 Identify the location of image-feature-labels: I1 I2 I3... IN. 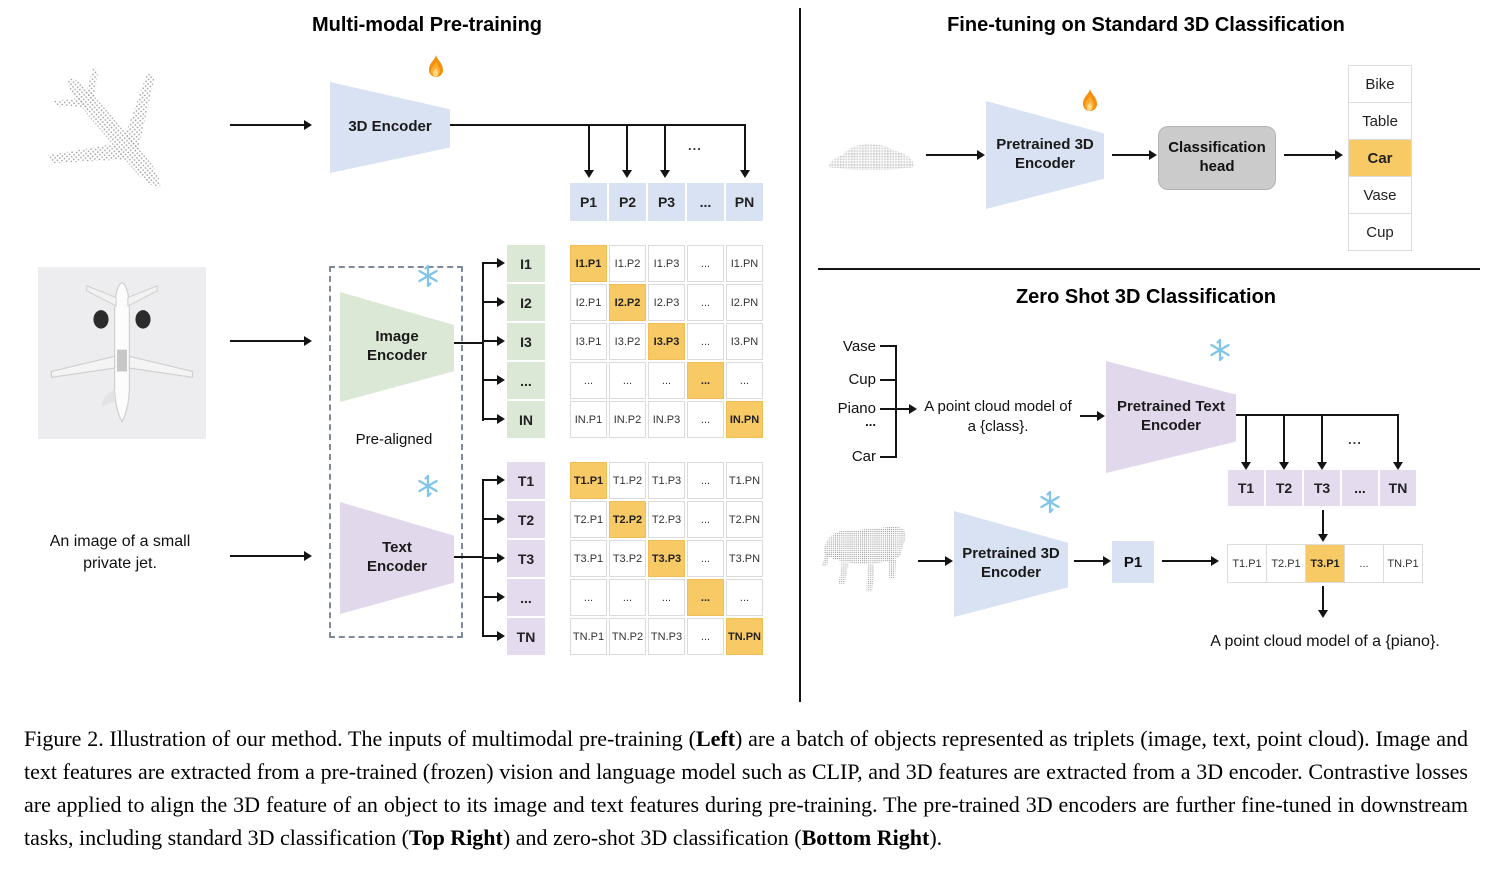
(526, 341).